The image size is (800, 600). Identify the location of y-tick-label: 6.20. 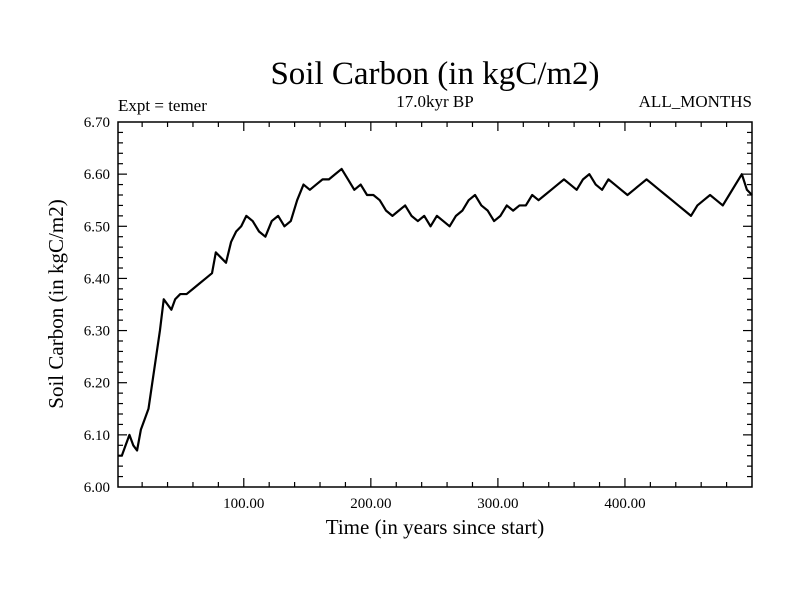
(97, 384).